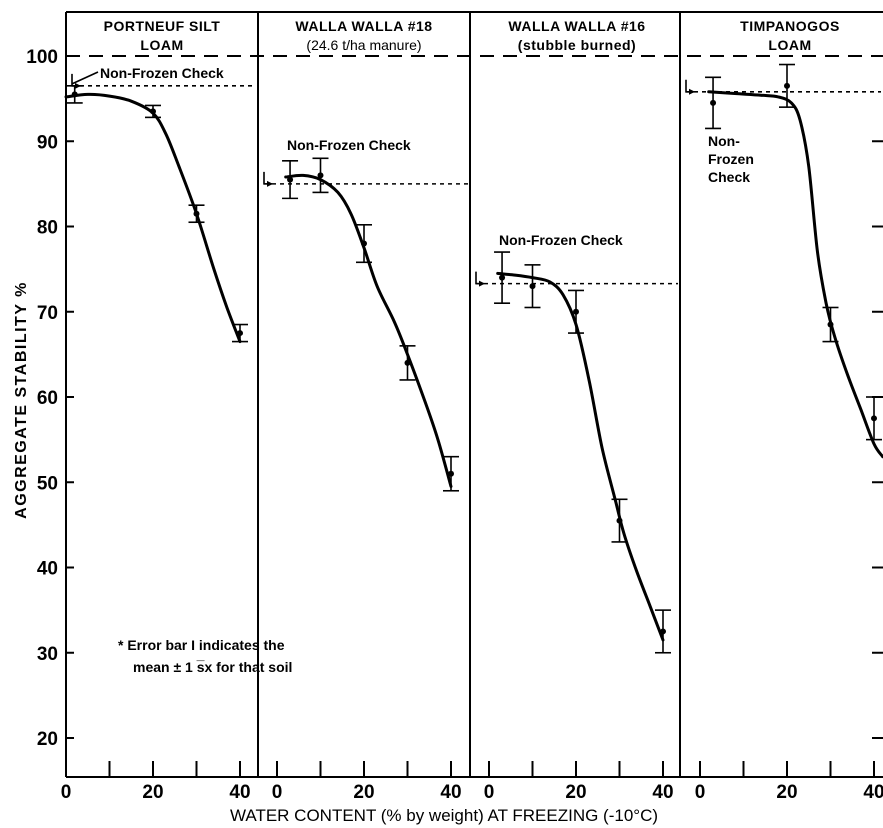 The image size is (883, 828). What do you see at coordinates (42, 57) in the screenshot?
I see `y-tick-label: 100` at bounding box center [42, 57].